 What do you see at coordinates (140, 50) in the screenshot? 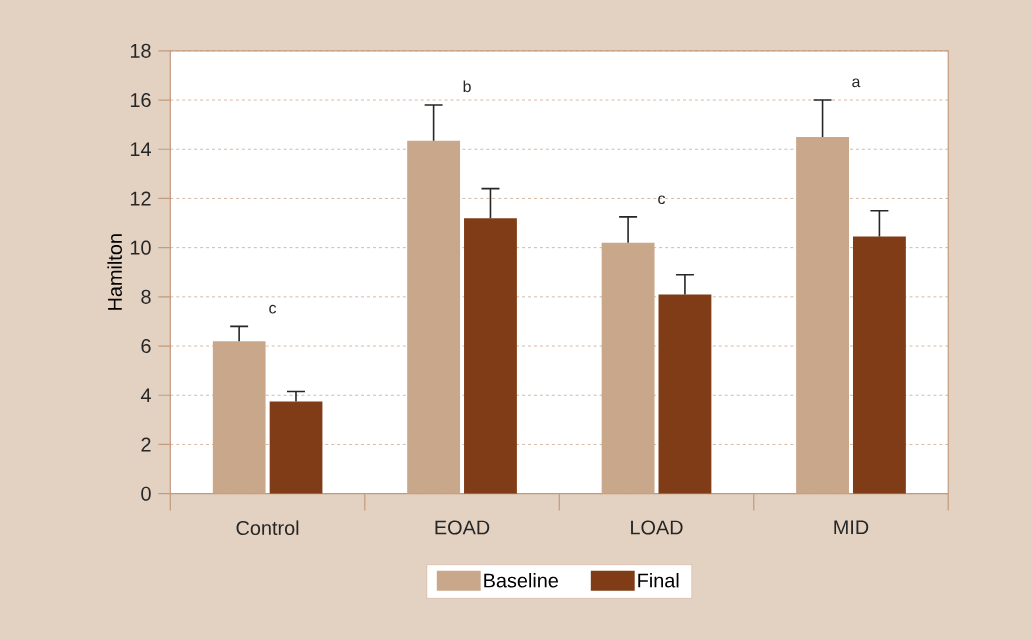
I see `y-tick-label: 18` at bounding box center [140, 50].